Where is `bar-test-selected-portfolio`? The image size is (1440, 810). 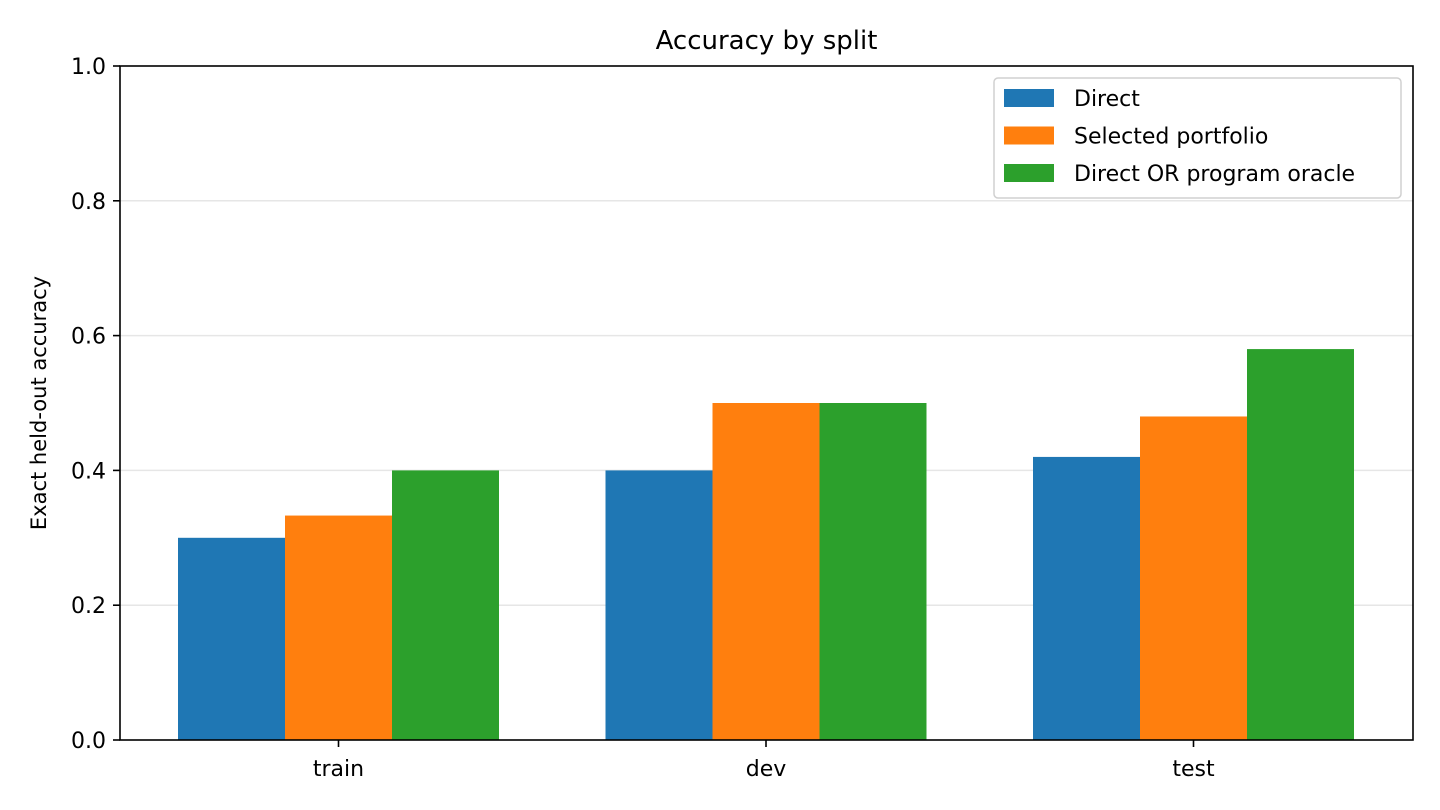
bar-test-selected-portfolio is located at coordinates (1193, 578).